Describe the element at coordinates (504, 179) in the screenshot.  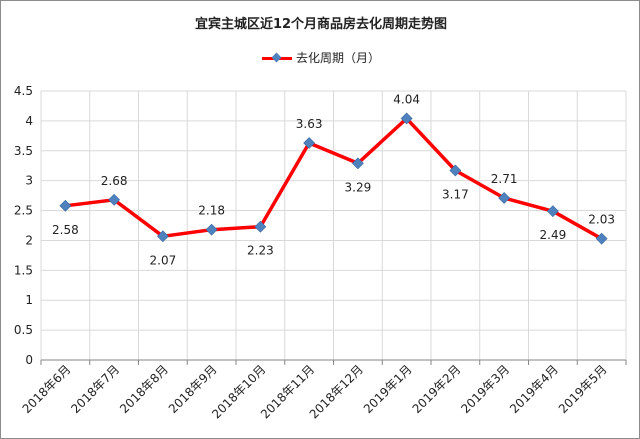
I see `data-label: 2.71` at that location.